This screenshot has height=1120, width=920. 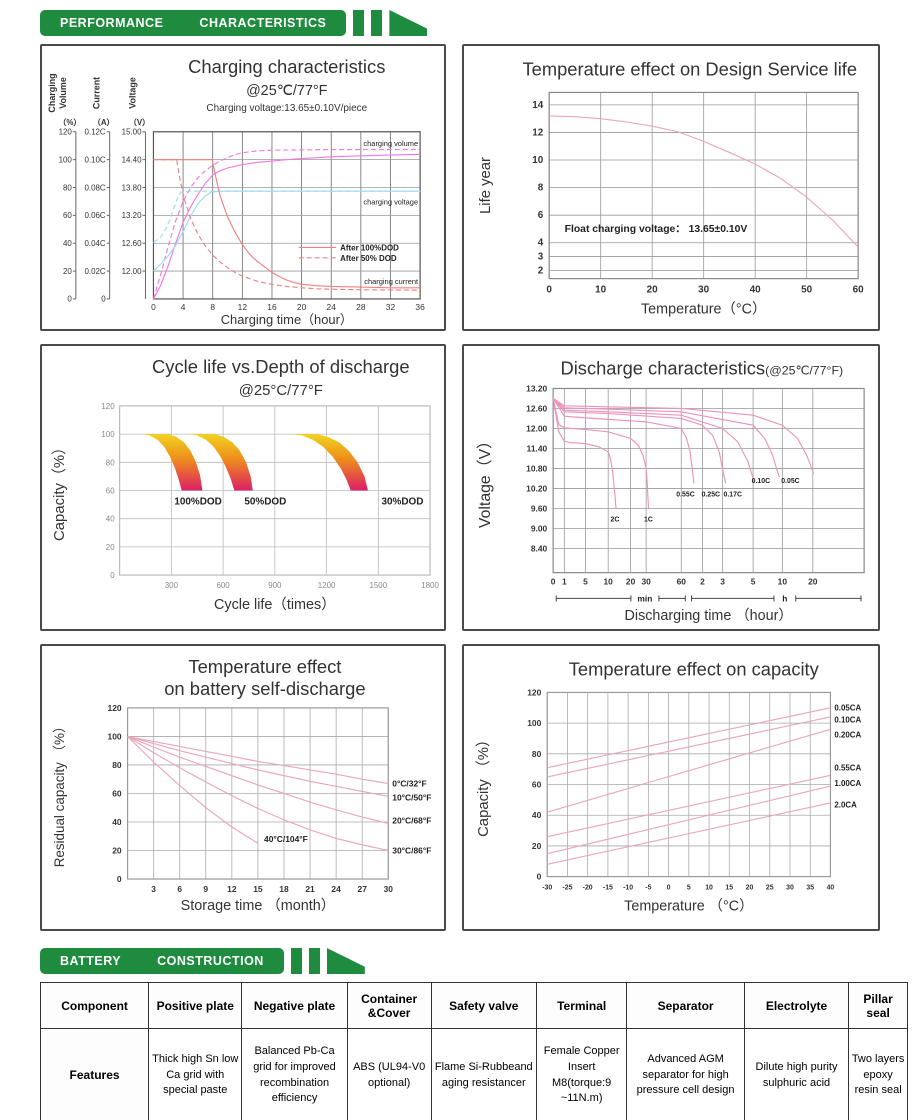 I want to click on svg-text: 600, so click(x=223, y=585).